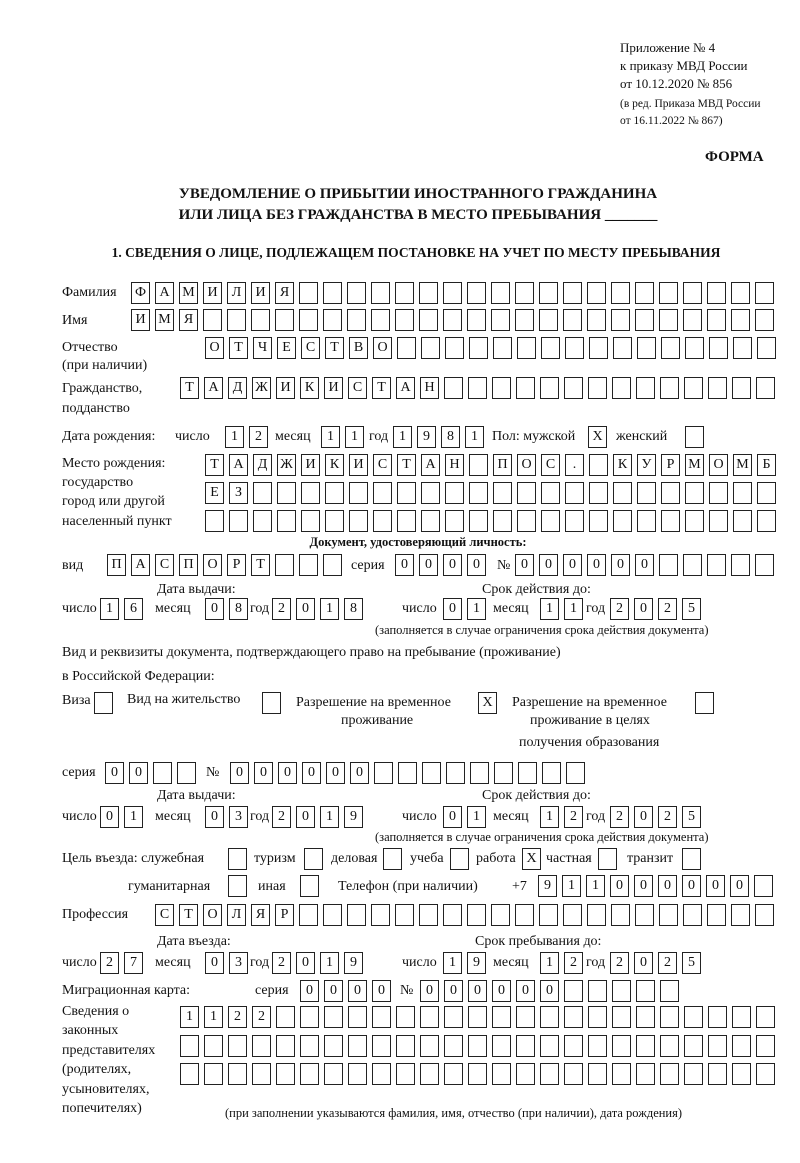  What do you see at coordinates (260, 565) in the screenshot?
I see `char-cell: Т` at bounding box center [260, 565].